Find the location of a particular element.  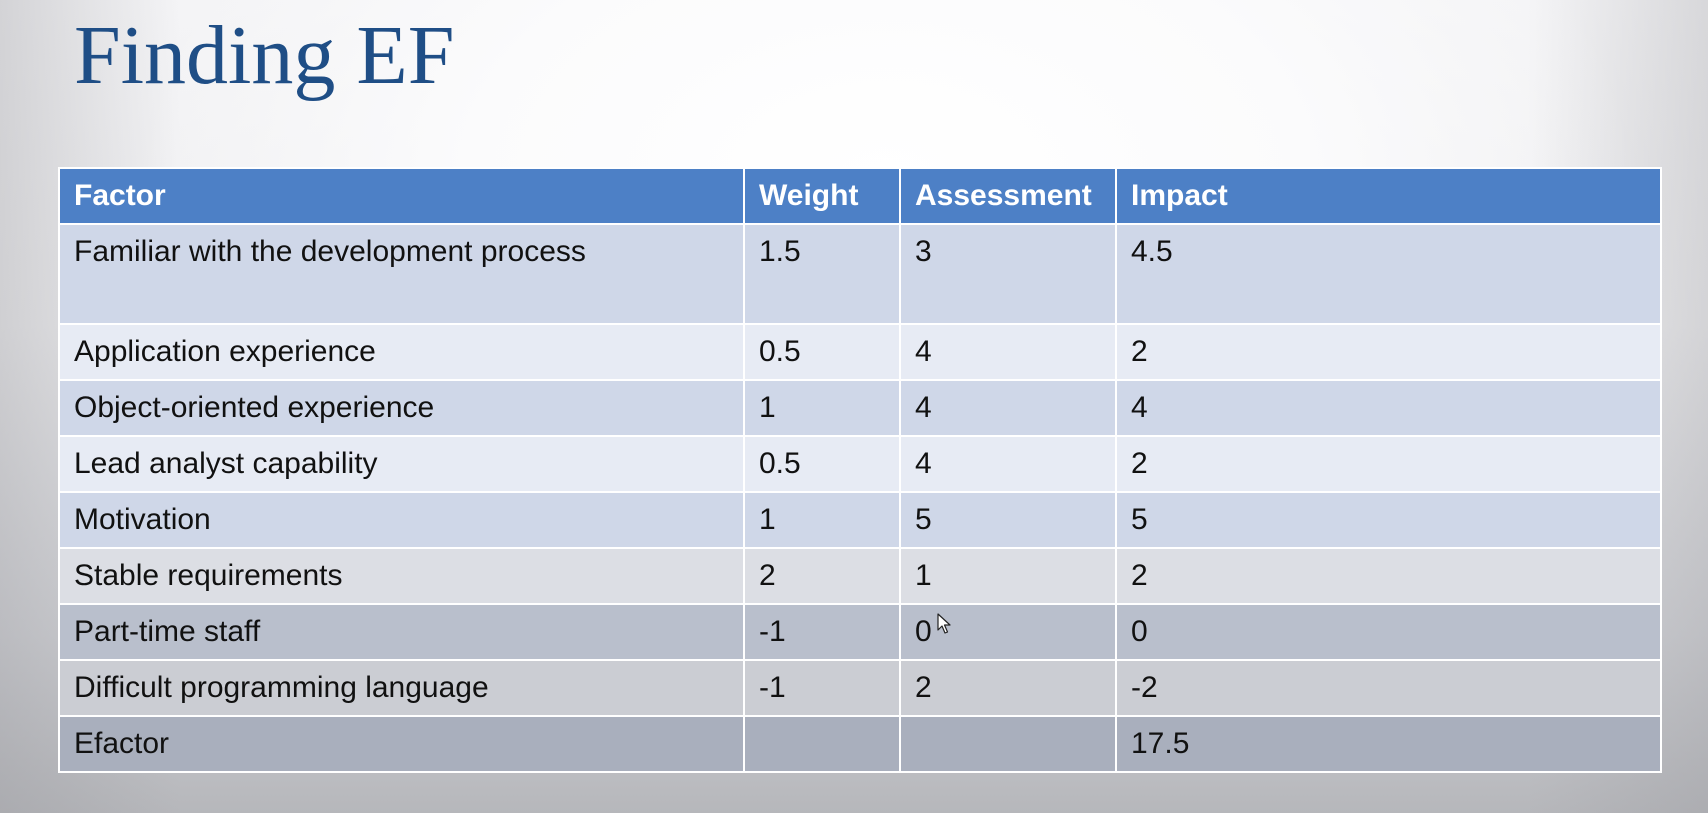

header-assessment: Assessment is located at coordinates (1008, 196).